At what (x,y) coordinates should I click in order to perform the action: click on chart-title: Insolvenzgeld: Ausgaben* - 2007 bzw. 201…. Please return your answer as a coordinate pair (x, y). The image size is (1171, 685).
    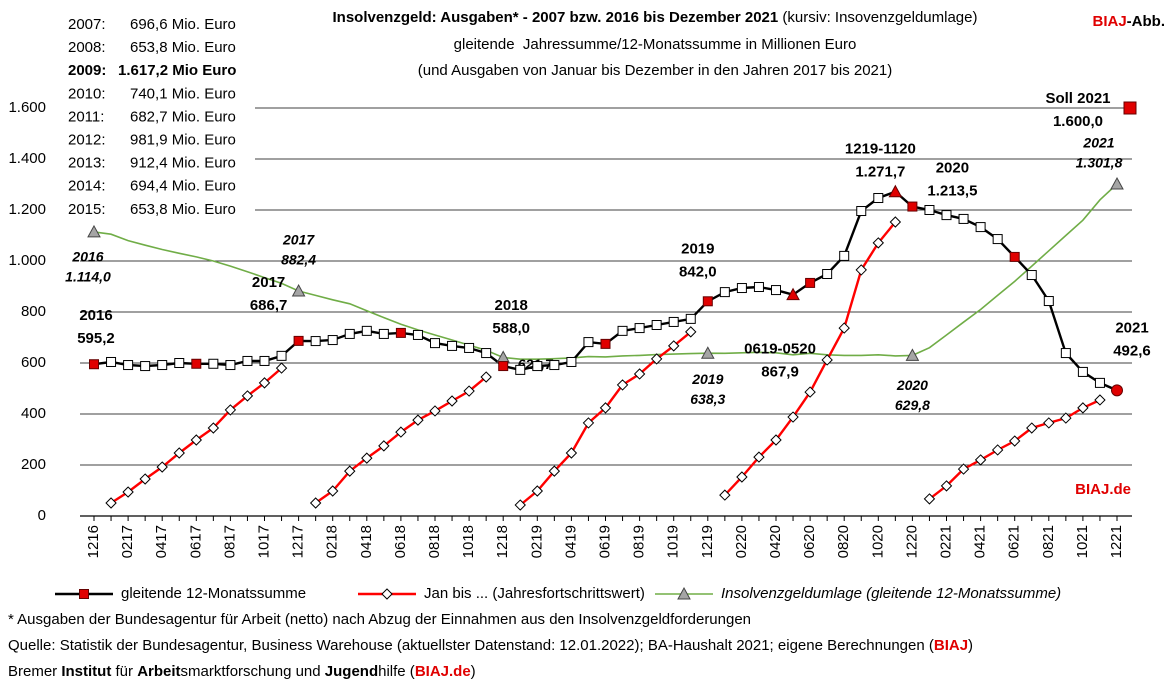
    Looking at the image, I should click on (655, 17).